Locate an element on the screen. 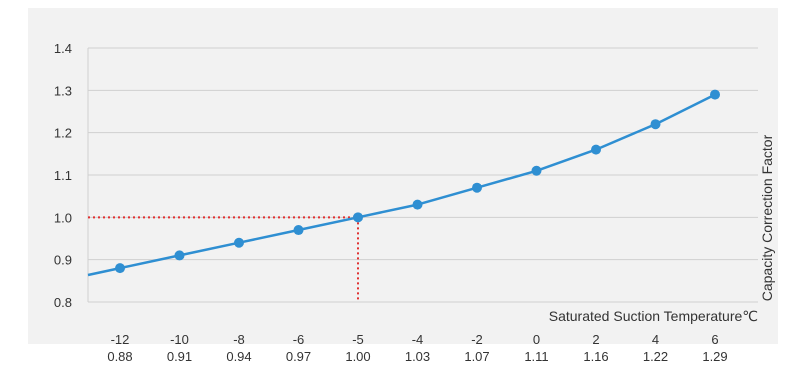 Image resolution: width=800 pixels, height=375 pixels. x-tick-label: -10 is located at coordinates (179, 339).